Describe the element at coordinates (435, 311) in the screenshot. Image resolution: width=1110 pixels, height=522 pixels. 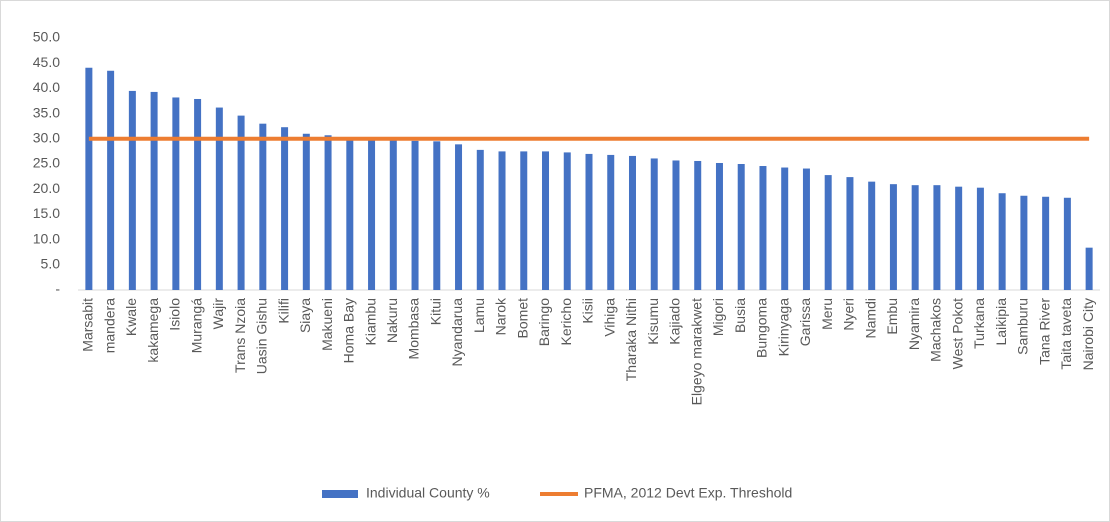
I see `x-tick-label: Kitui` at that location.